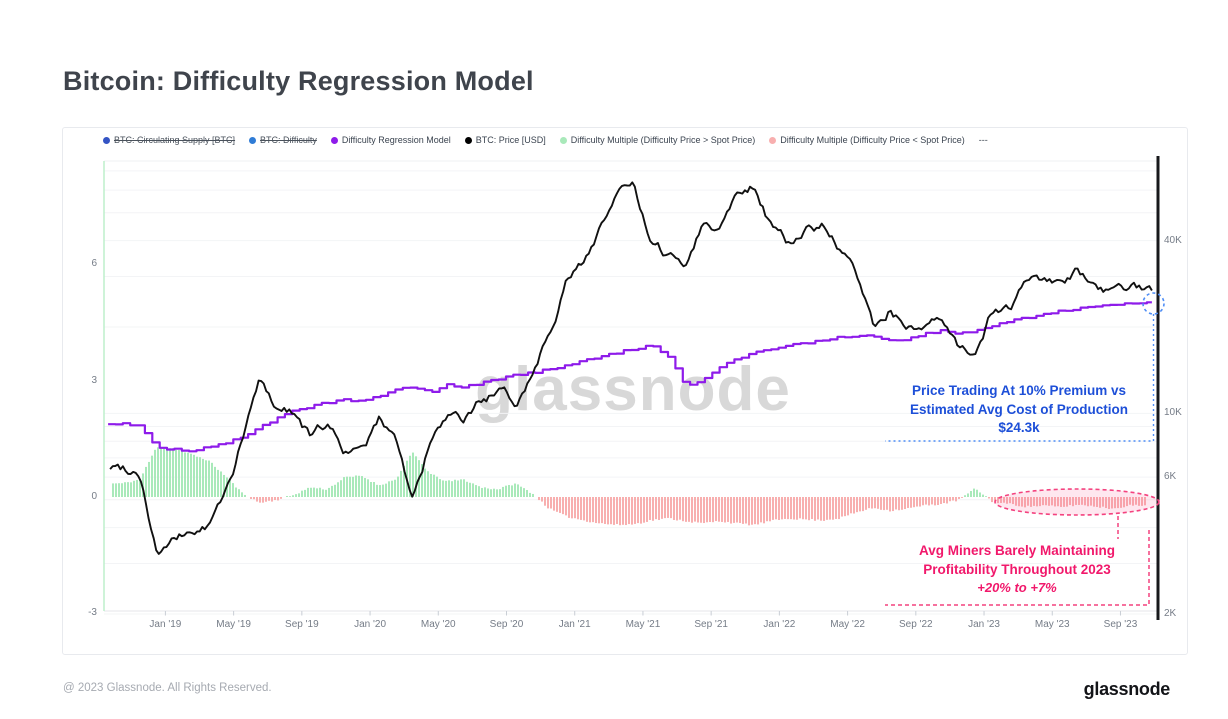 The image size is (1228, 719). What do you see at coordinates (1153, 303) in the screenshot?
I see `premium-endpoint-circle` at bounding box center [1153, 303].